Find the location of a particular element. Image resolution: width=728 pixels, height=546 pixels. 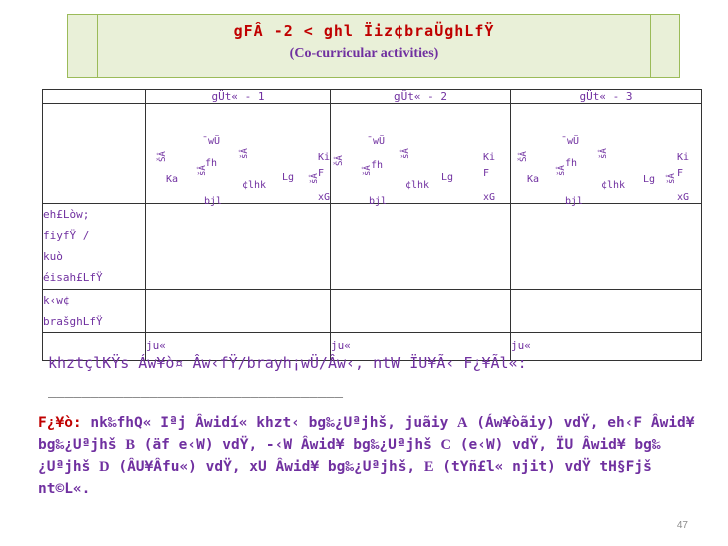

row-label-text: eh£Lòw; fiyfŸ / kuò éisah£LfŸ is located at coordinates (73, 246).